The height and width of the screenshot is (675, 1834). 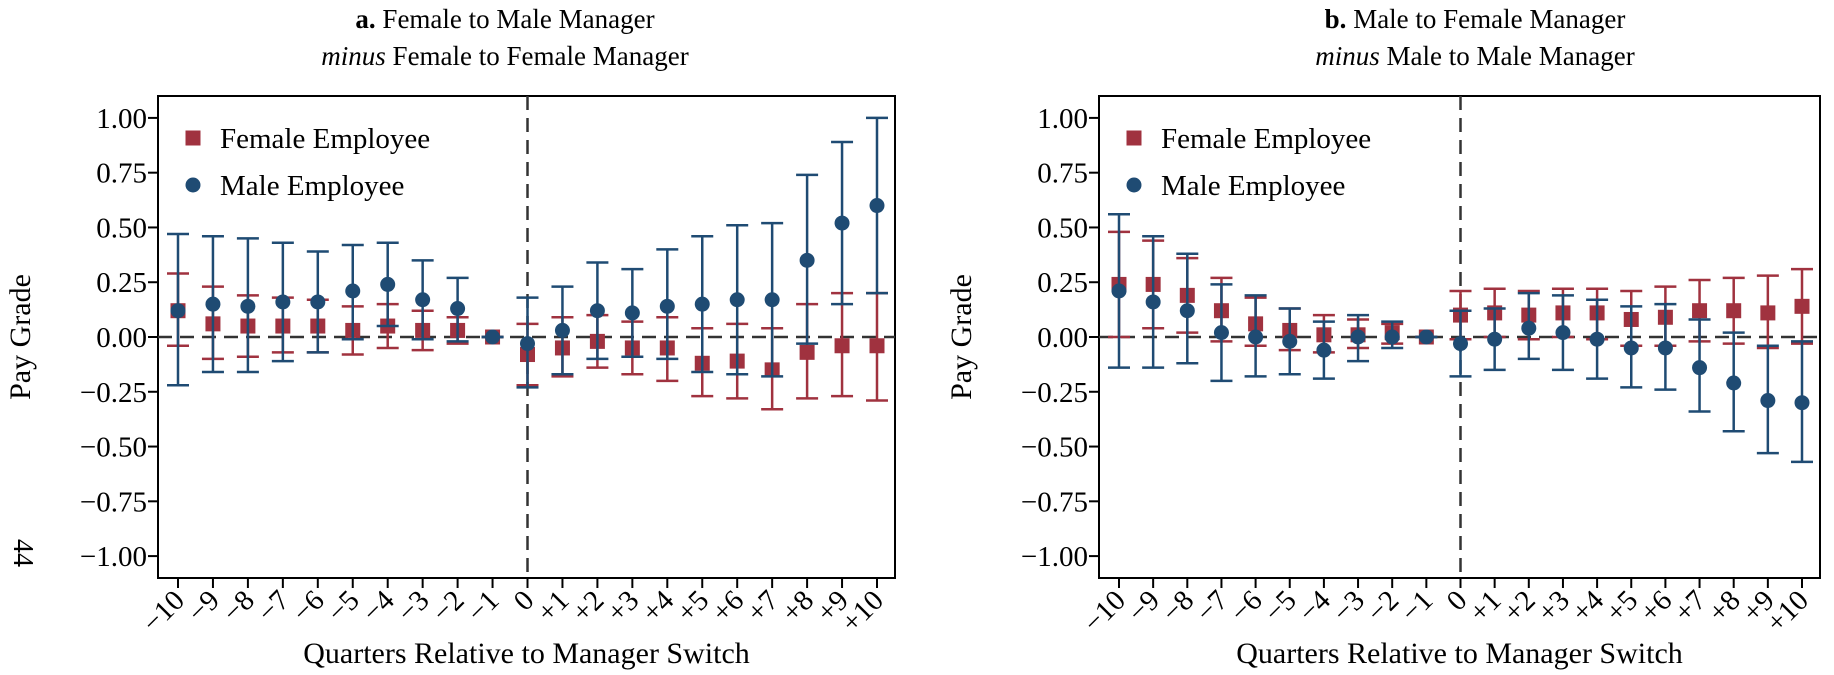 I want to click on chart-title-text: Male to Female Manager, so click(x=1489, y=19).